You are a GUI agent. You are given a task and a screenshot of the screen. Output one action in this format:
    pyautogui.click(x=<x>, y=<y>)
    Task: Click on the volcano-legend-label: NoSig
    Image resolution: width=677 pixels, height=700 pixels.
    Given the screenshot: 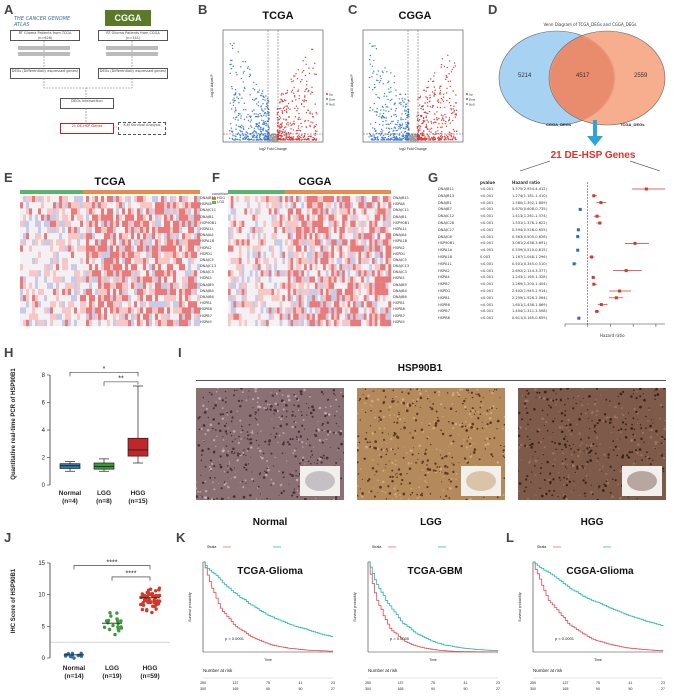 What is the action you would take?
    pyautogui.click(x=472, y=105)
    